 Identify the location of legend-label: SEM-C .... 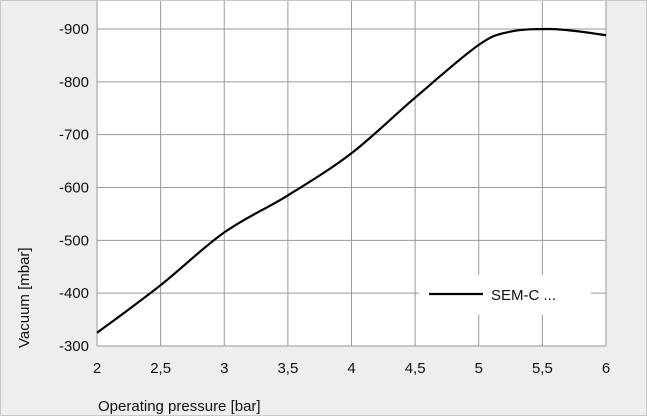
(523, 295).